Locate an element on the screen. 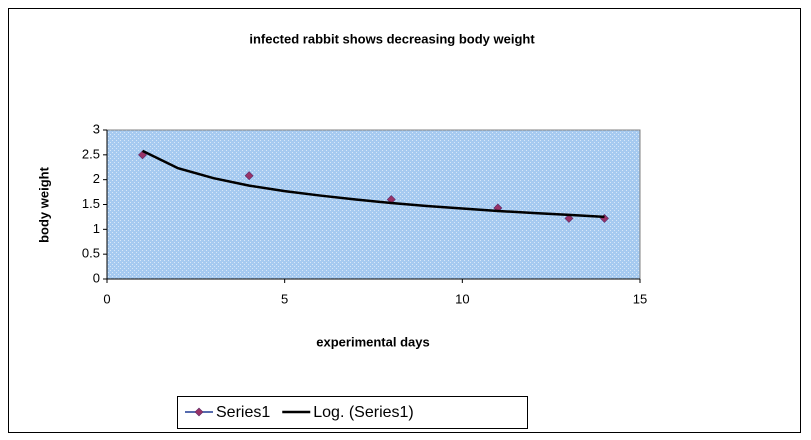 The image size is (811, 440). x-tick-label: 15 is located at coordinates (640, 298).